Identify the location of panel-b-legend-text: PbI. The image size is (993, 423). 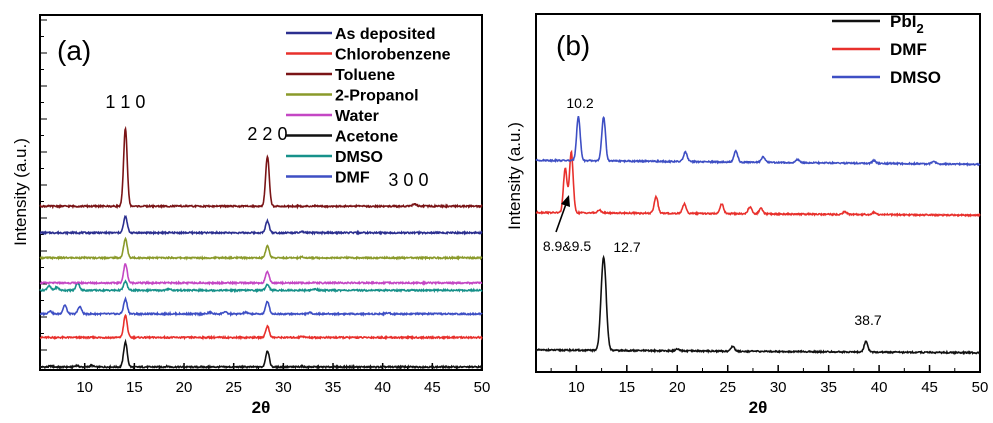
(903, 21).